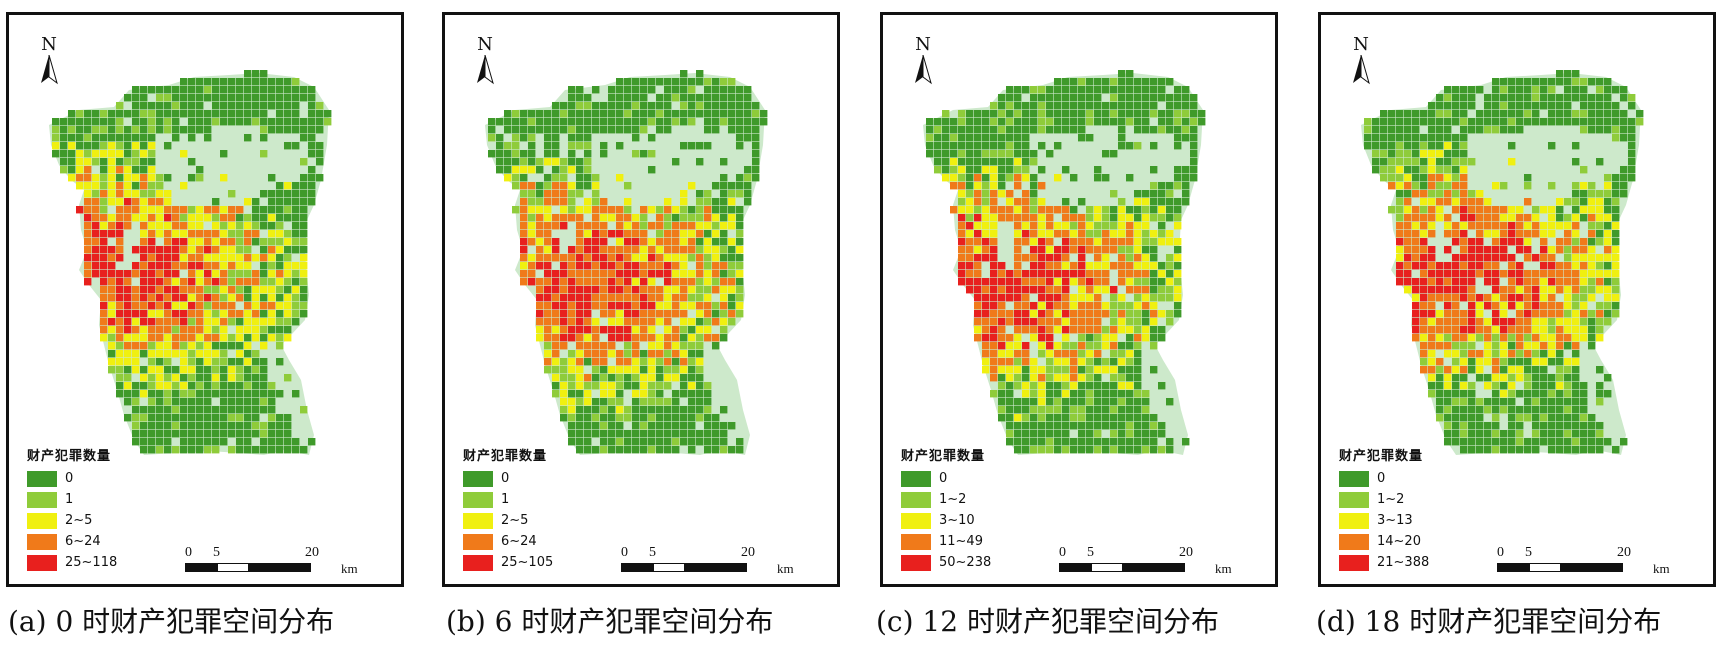  I want to click on caption-a: (a) 0 时财产犯罪空间分布, so click(171, 621).